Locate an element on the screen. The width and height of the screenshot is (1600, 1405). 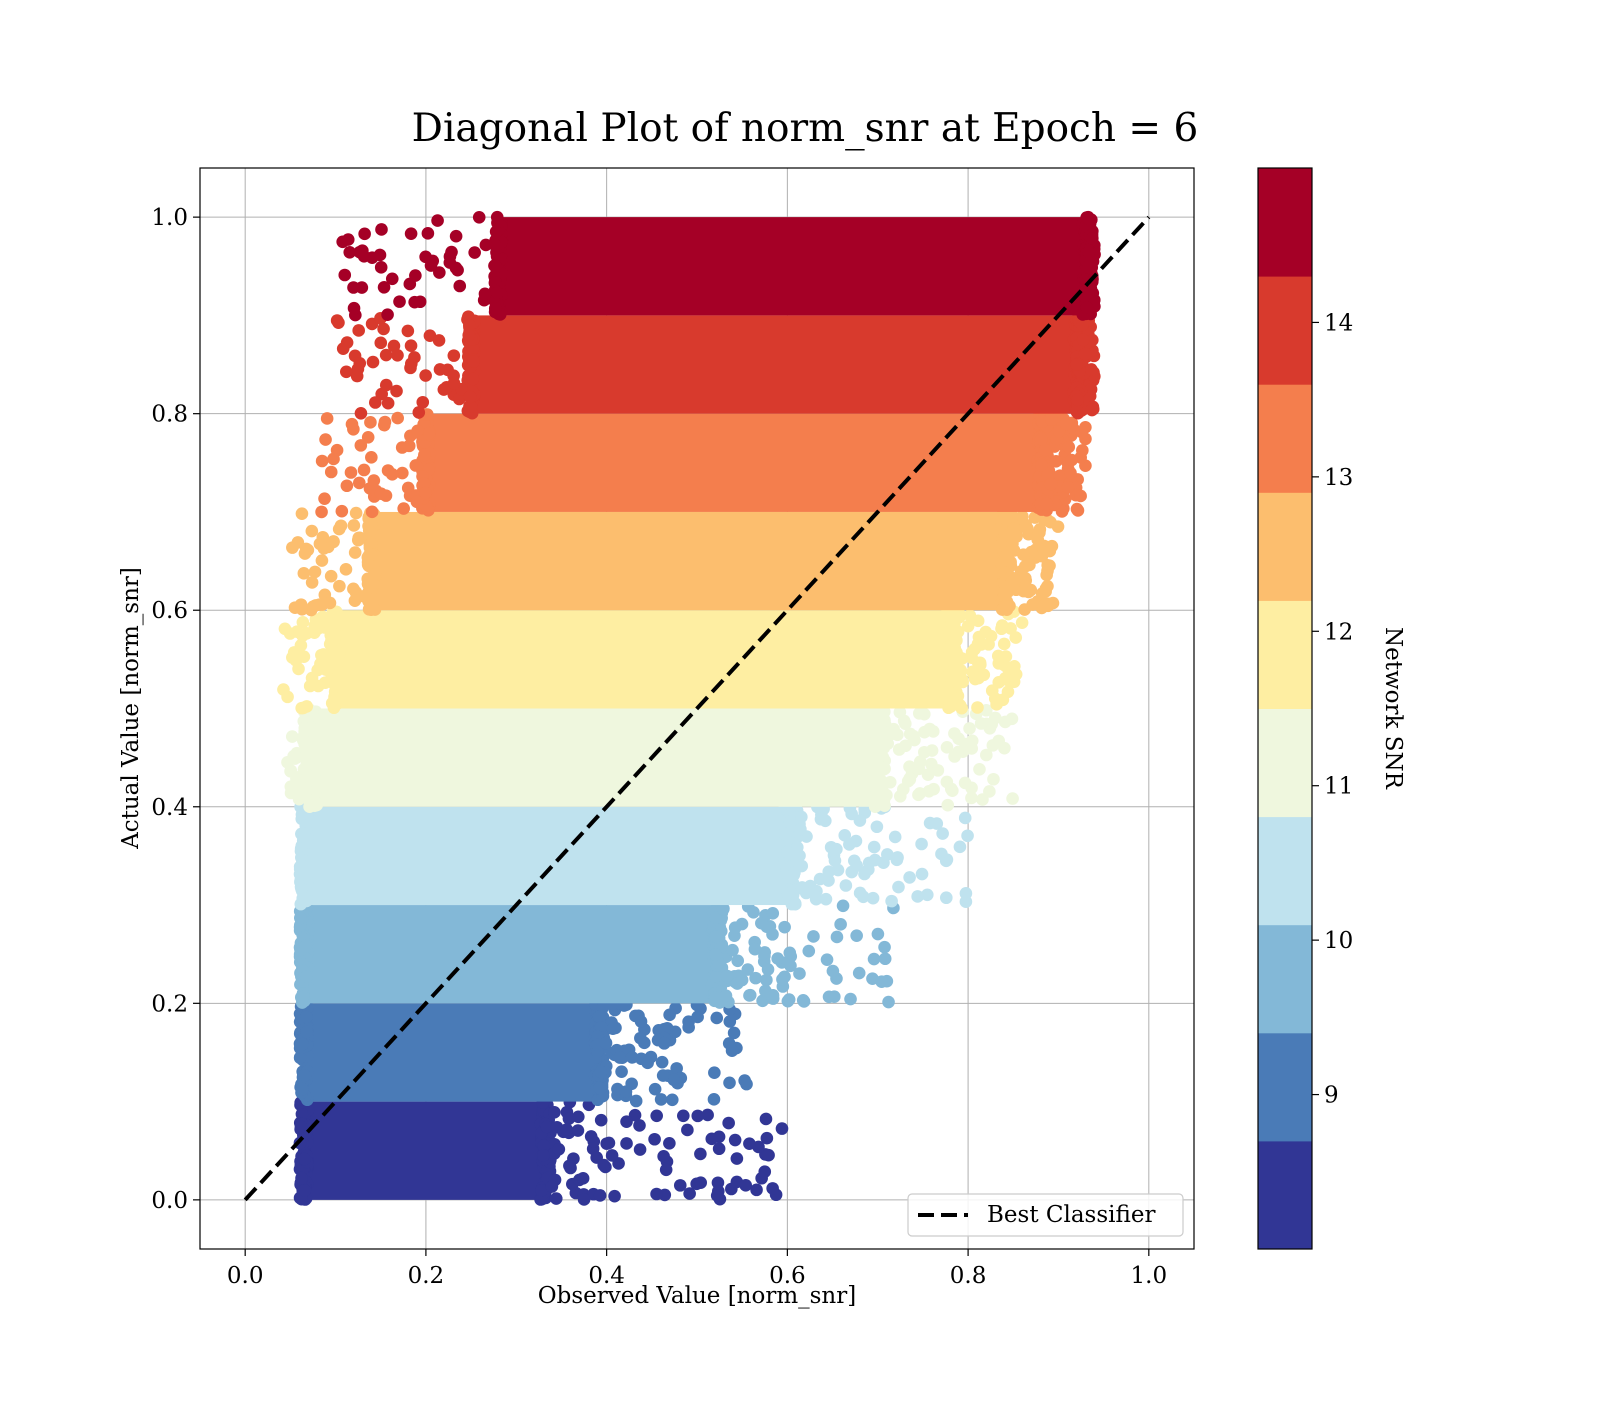
legend-label-best-classifier: Best Classifier is located at coordinates (1071, 1215).